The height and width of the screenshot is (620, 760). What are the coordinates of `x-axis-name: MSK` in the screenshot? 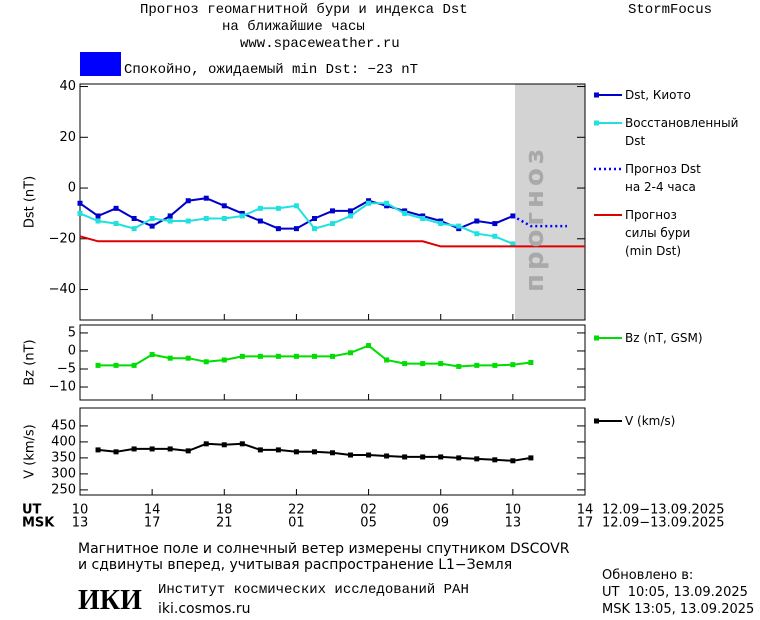 It's located at (38, 523).